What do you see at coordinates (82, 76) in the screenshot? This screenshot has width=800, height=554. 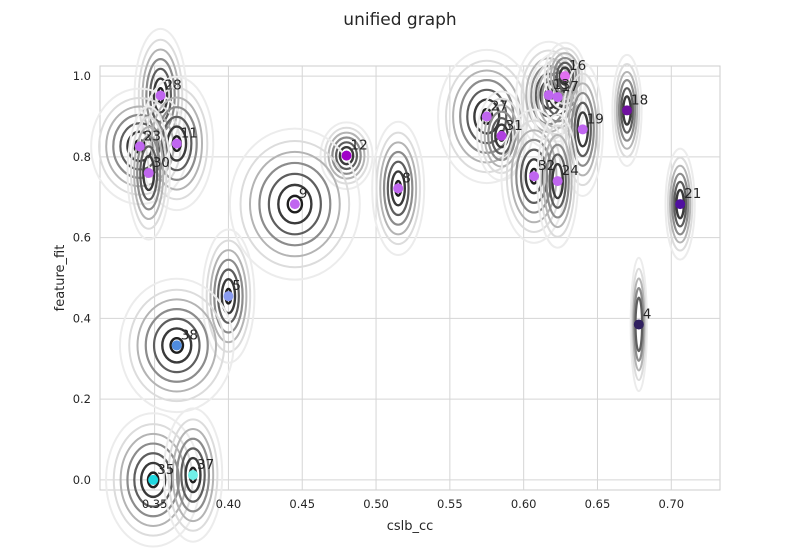 I see `y-tick-label: 1.0` at bounding box center [82, 76].